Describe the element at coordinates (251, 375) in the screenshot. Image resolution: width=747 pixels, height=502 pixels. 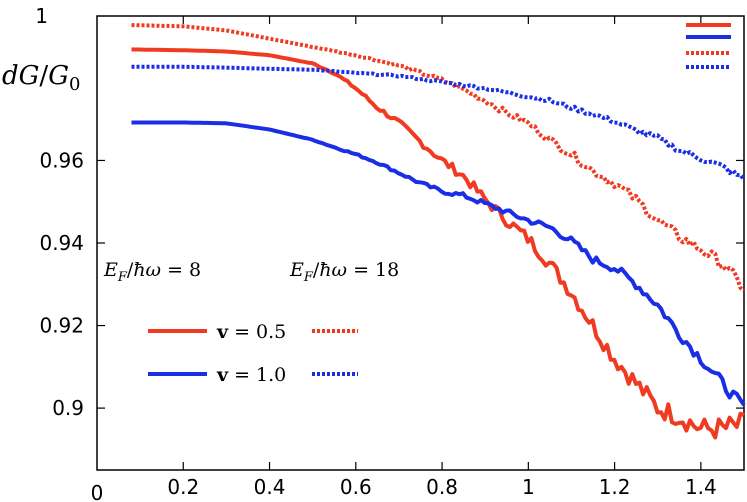
I see `legend-label-v10: v = 1.0` at that location.